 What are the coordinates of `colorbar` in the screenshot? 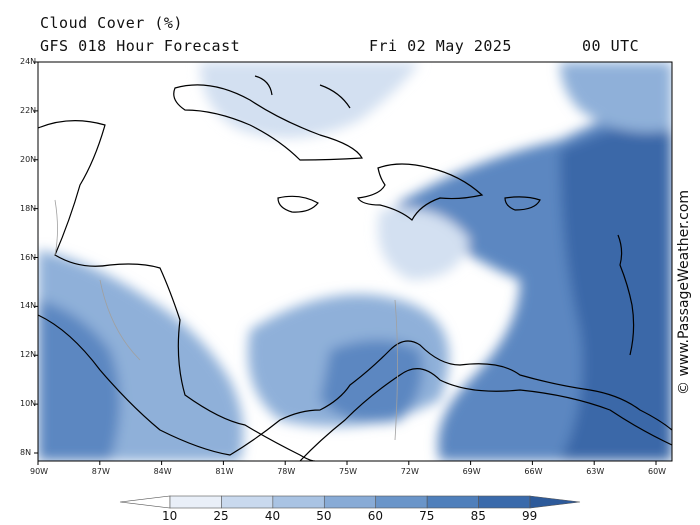 It's located at (350, 502).